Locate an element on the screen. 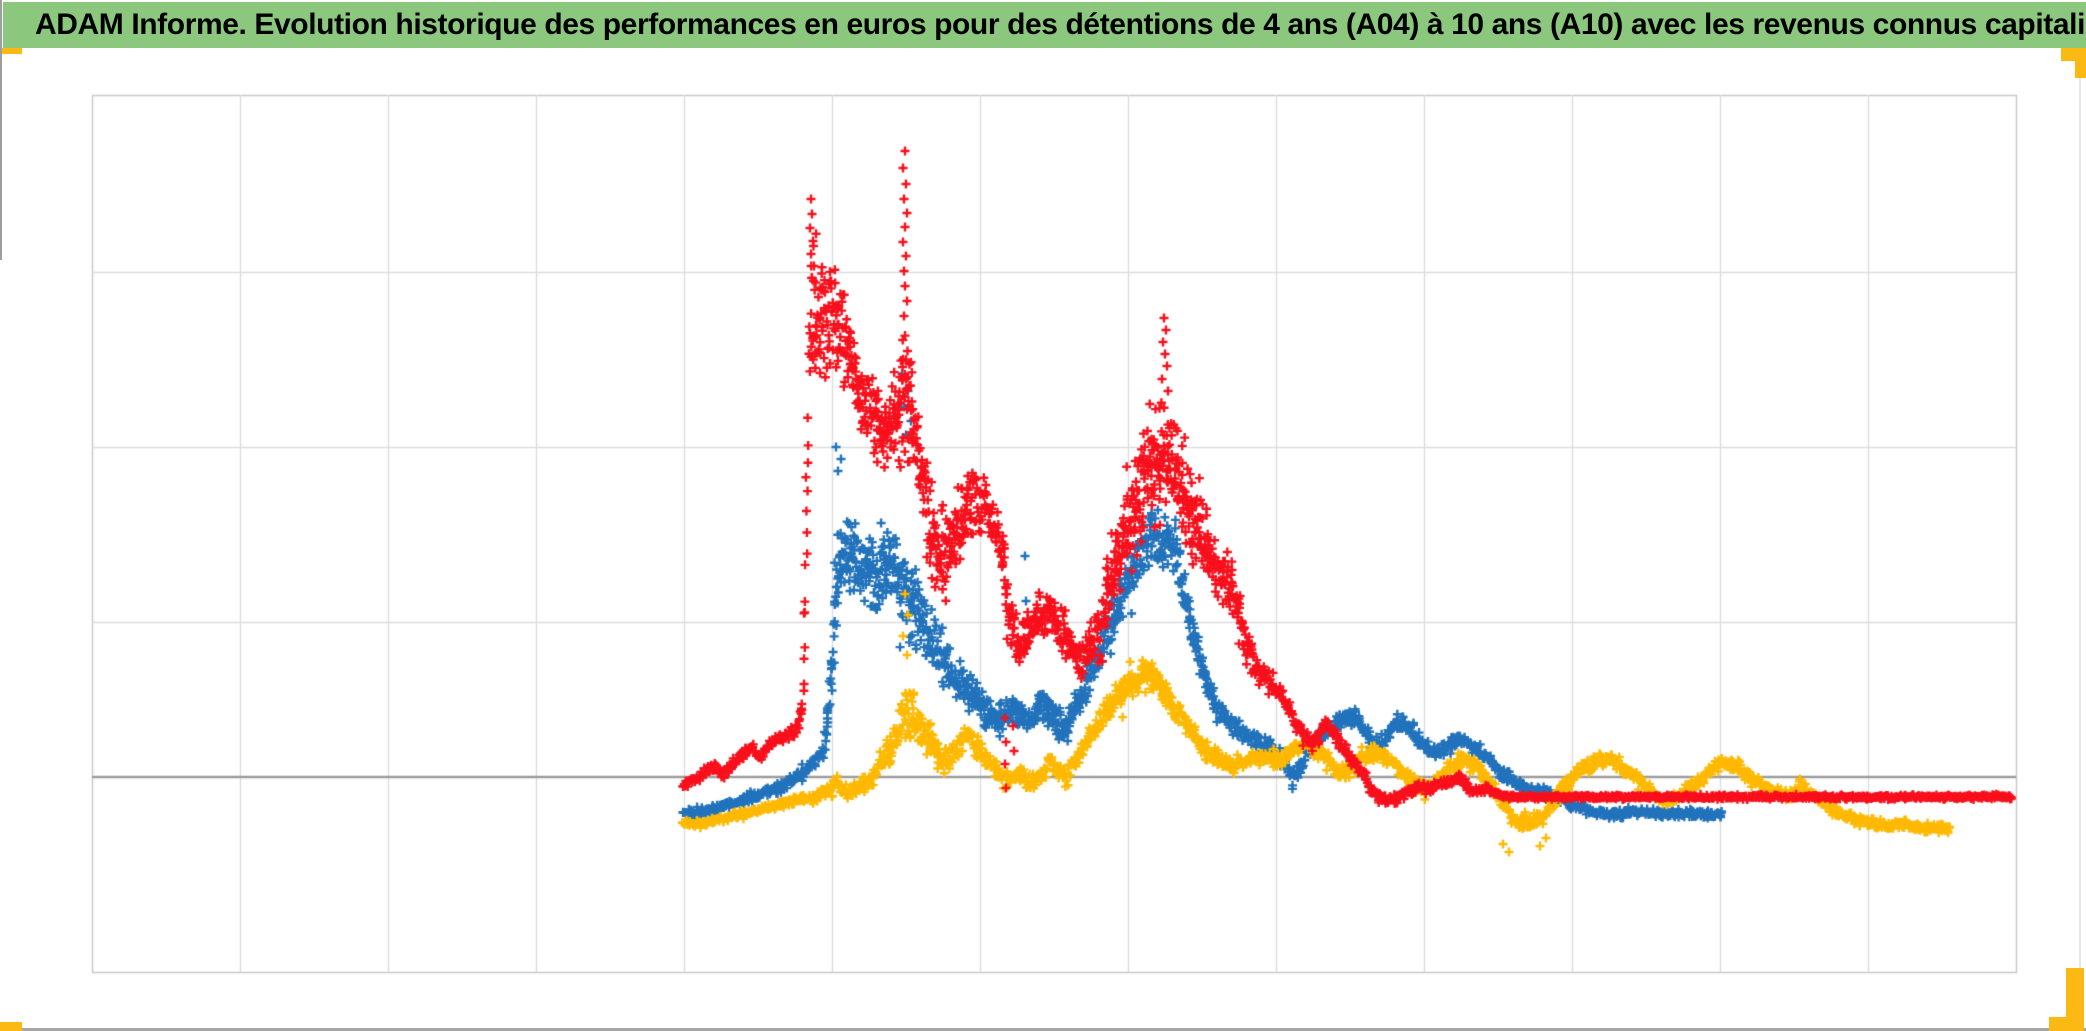  gold-corner-top-left is located at coordinates (11, 51).